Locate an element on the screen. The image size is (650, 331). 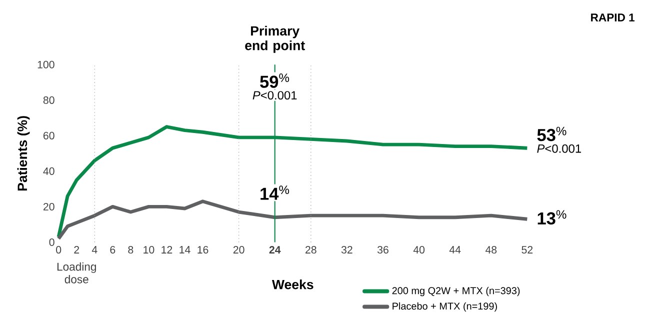
annotation: 14$^{%}$ is located at coordinates (275, 193).